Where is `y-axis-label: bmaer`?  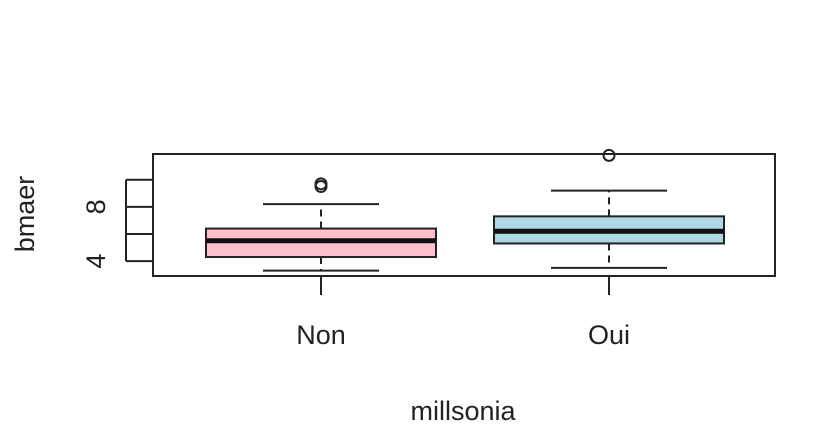
y-axis-label: bmaer is located at coordinates (25, 214).